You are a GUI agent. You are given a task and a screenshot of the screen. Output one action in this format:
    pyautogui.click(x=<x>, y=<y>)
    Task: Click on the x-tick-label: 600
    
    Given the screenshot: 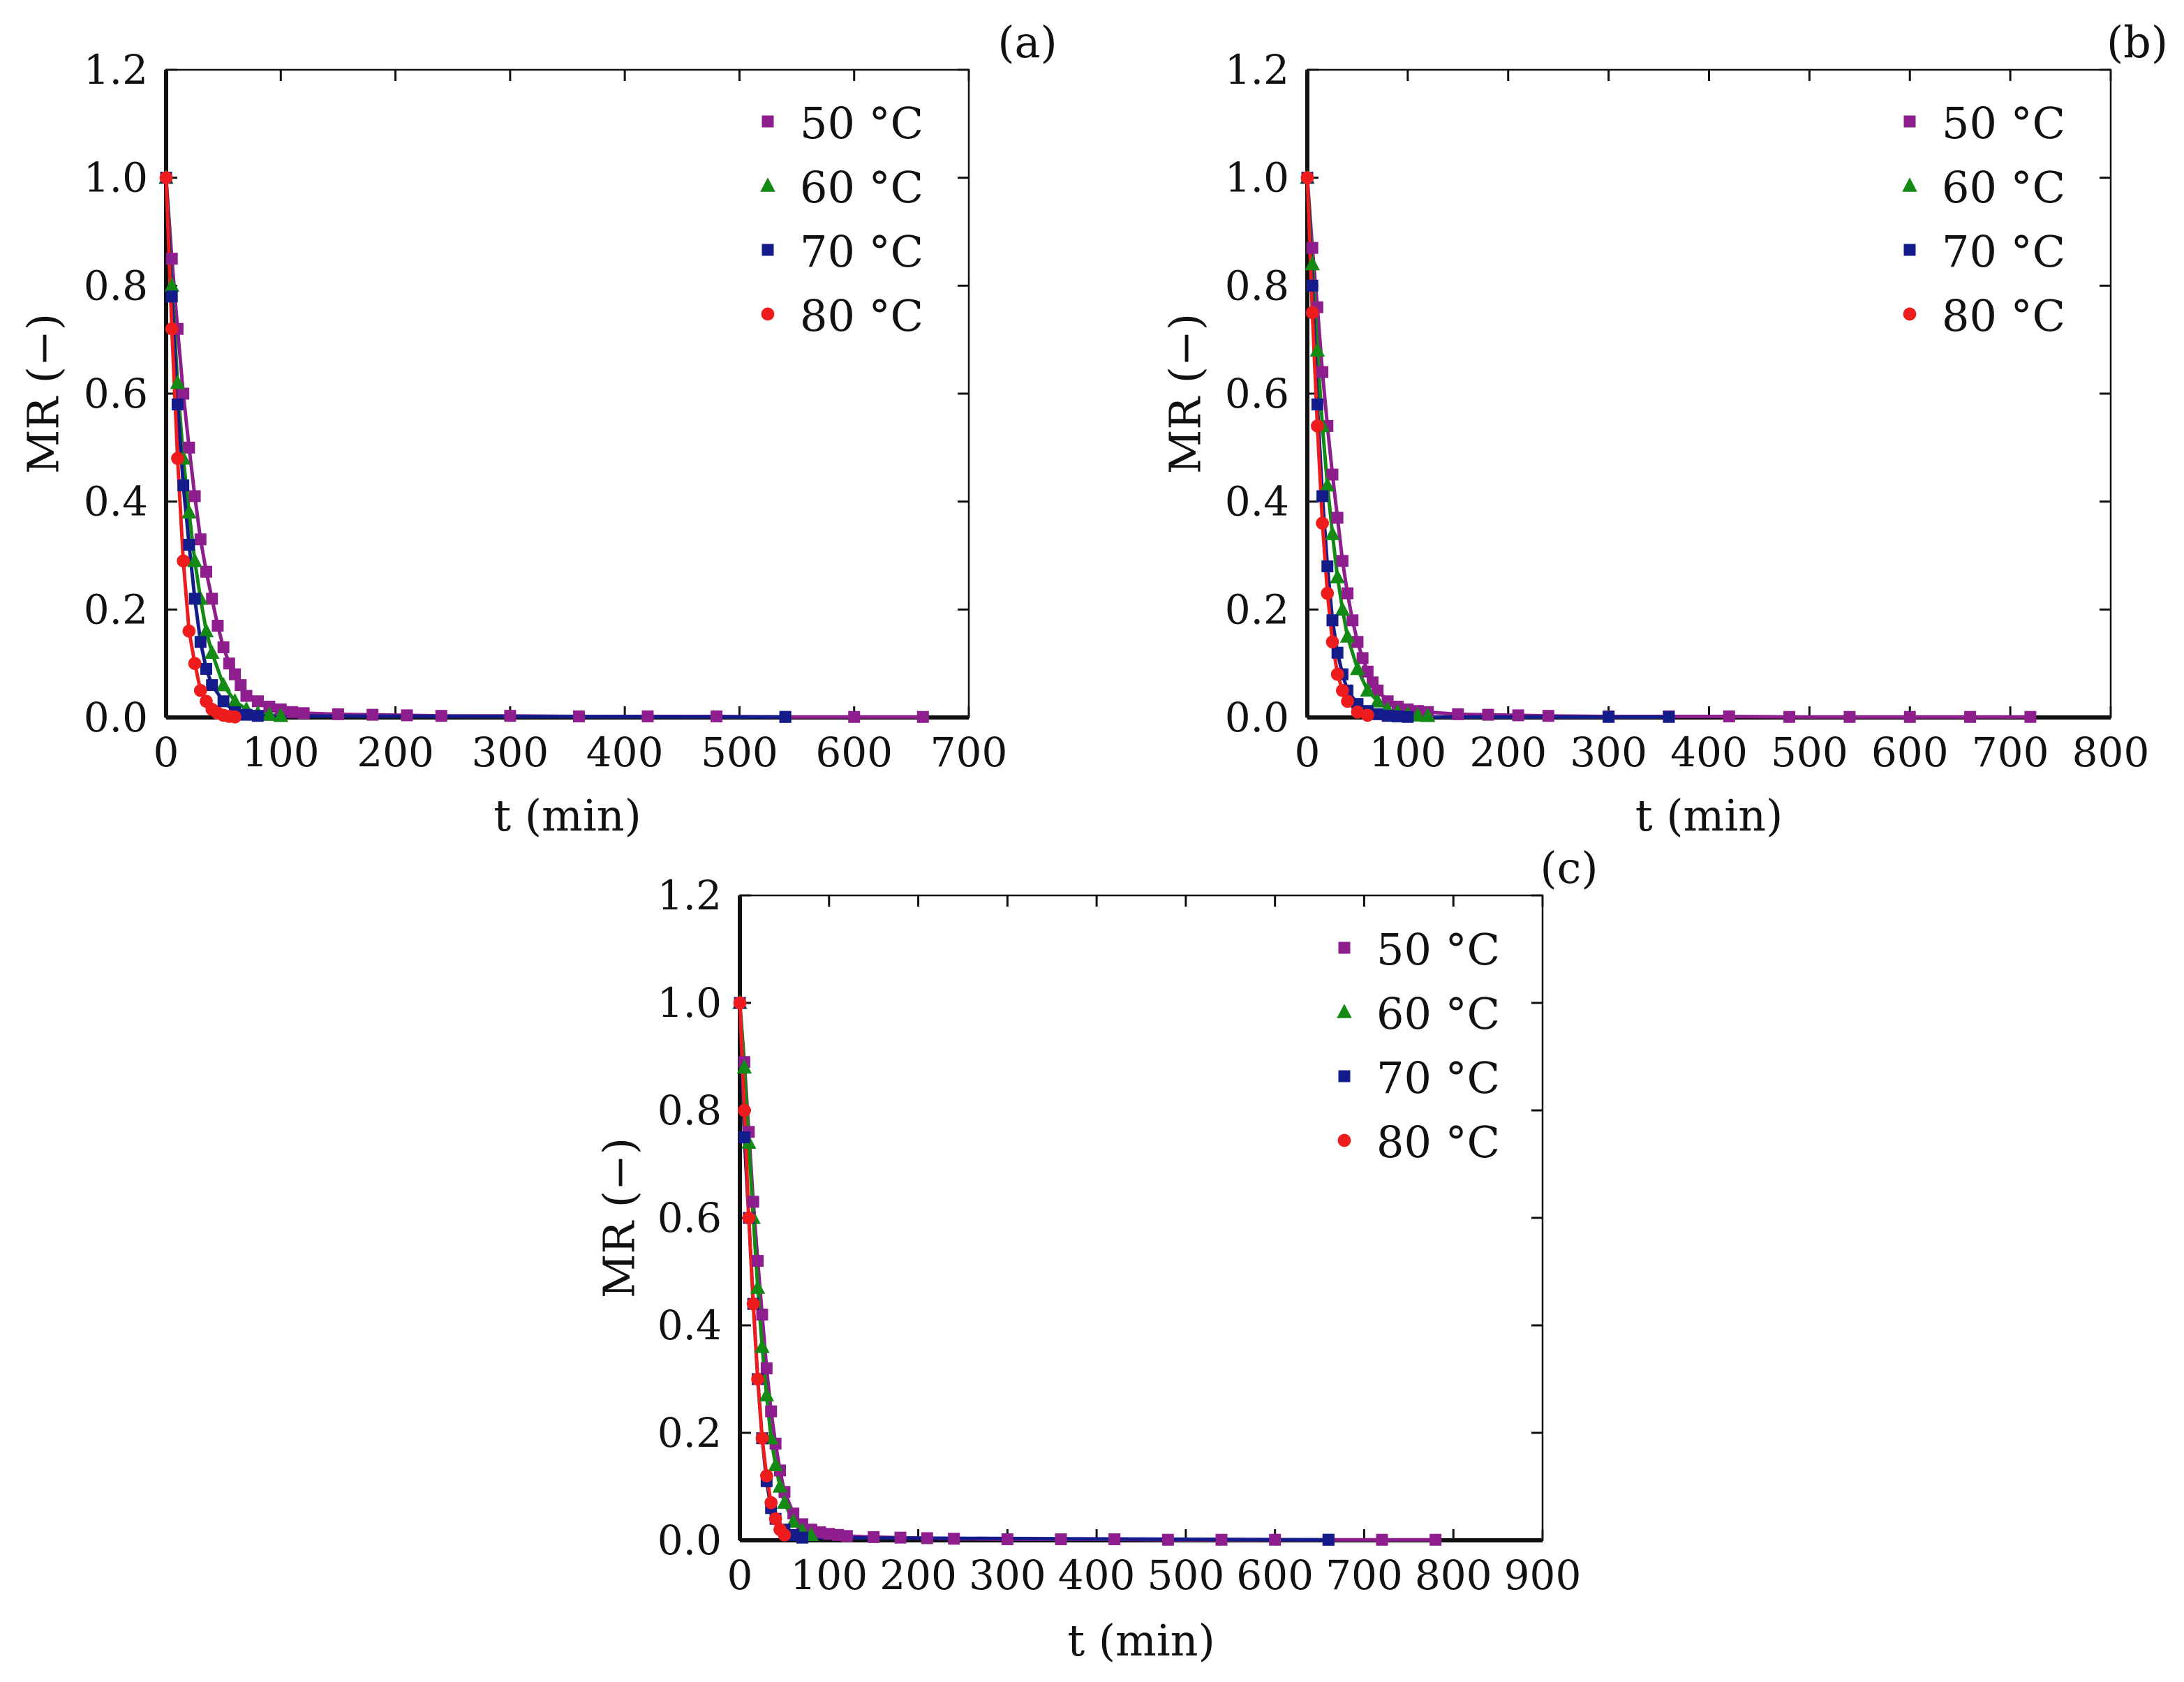 What is the action you would take?
    pyautogui.click(x=1910, y=752)
    